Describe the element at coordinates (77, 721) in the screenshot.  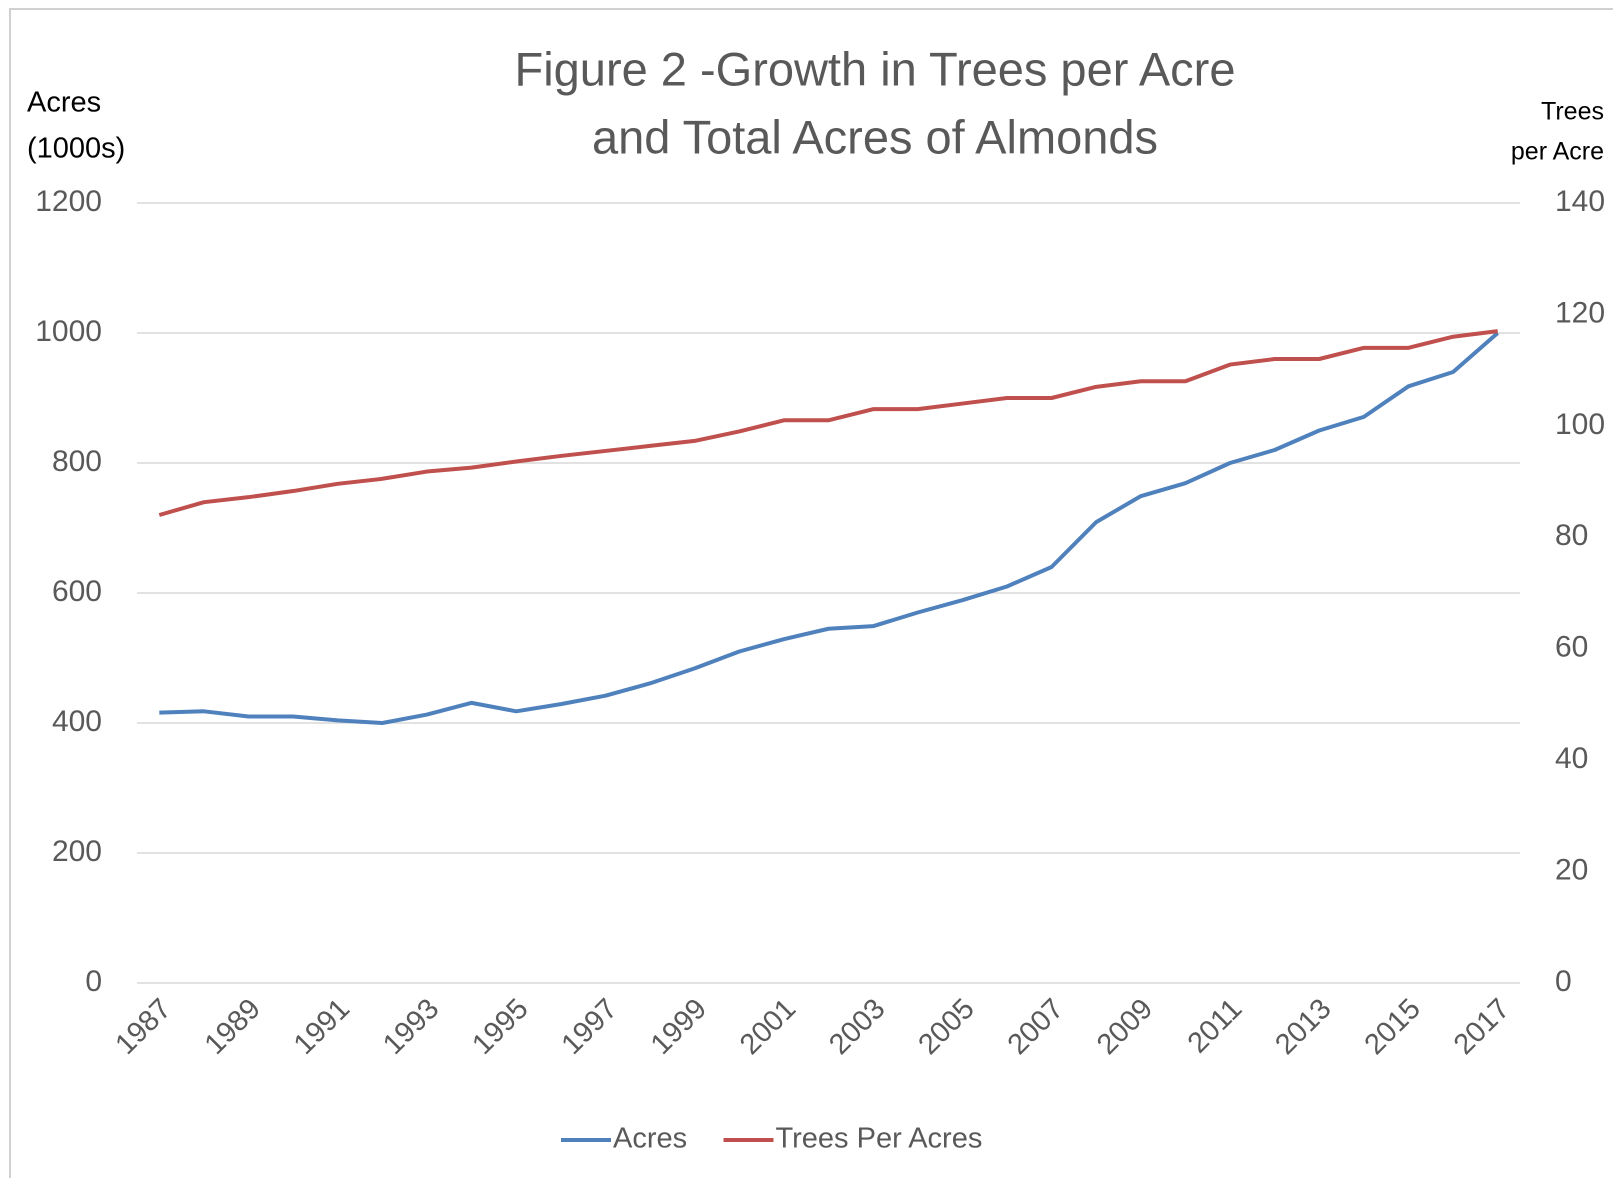
I see `y-tick-label: 400` at that location.